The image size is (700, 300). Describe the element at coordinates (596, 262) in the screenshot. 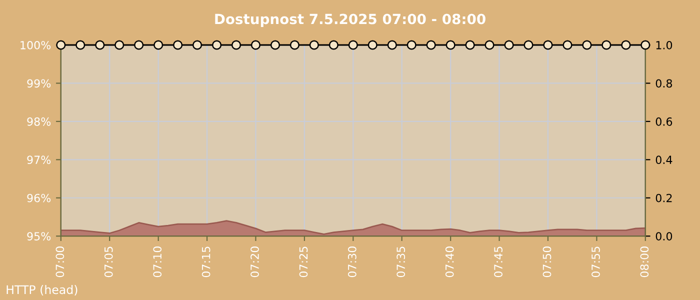

I see `x-tick-label: 07:55` at that location.